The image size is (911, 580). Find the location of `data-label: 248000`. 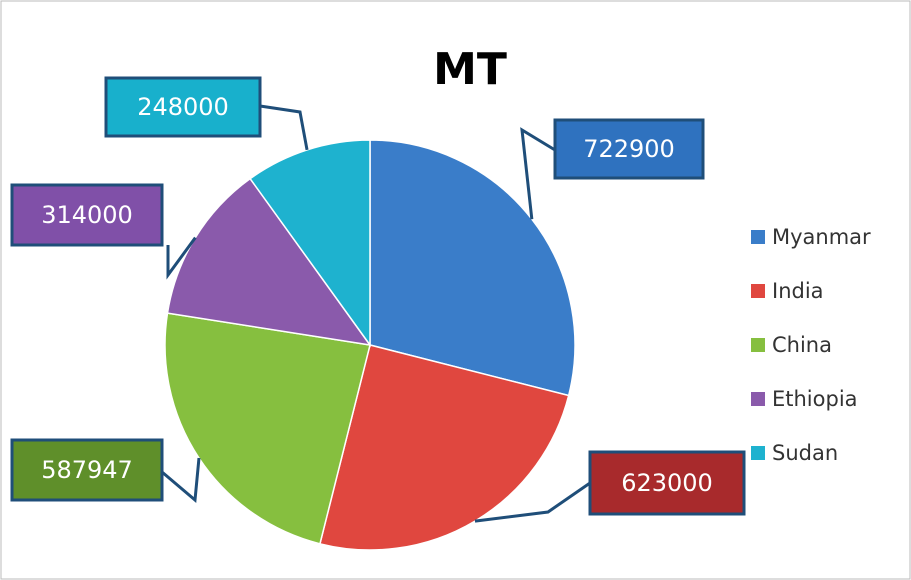

data-label: 248000 is located at coordinates (183, 107).